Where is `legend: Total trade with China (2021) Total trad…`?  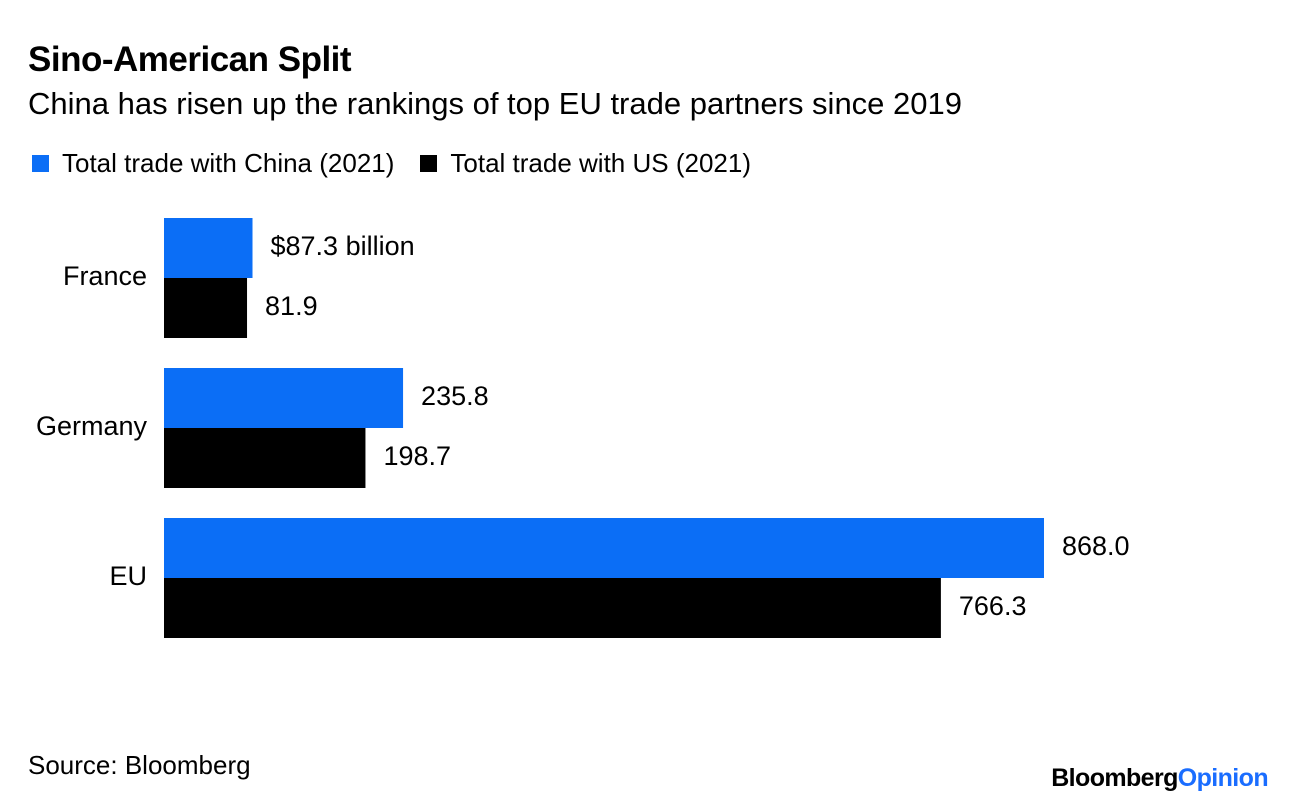
legend: Total trade with China (2021) Total trad… is located at coordinates (404, 163).